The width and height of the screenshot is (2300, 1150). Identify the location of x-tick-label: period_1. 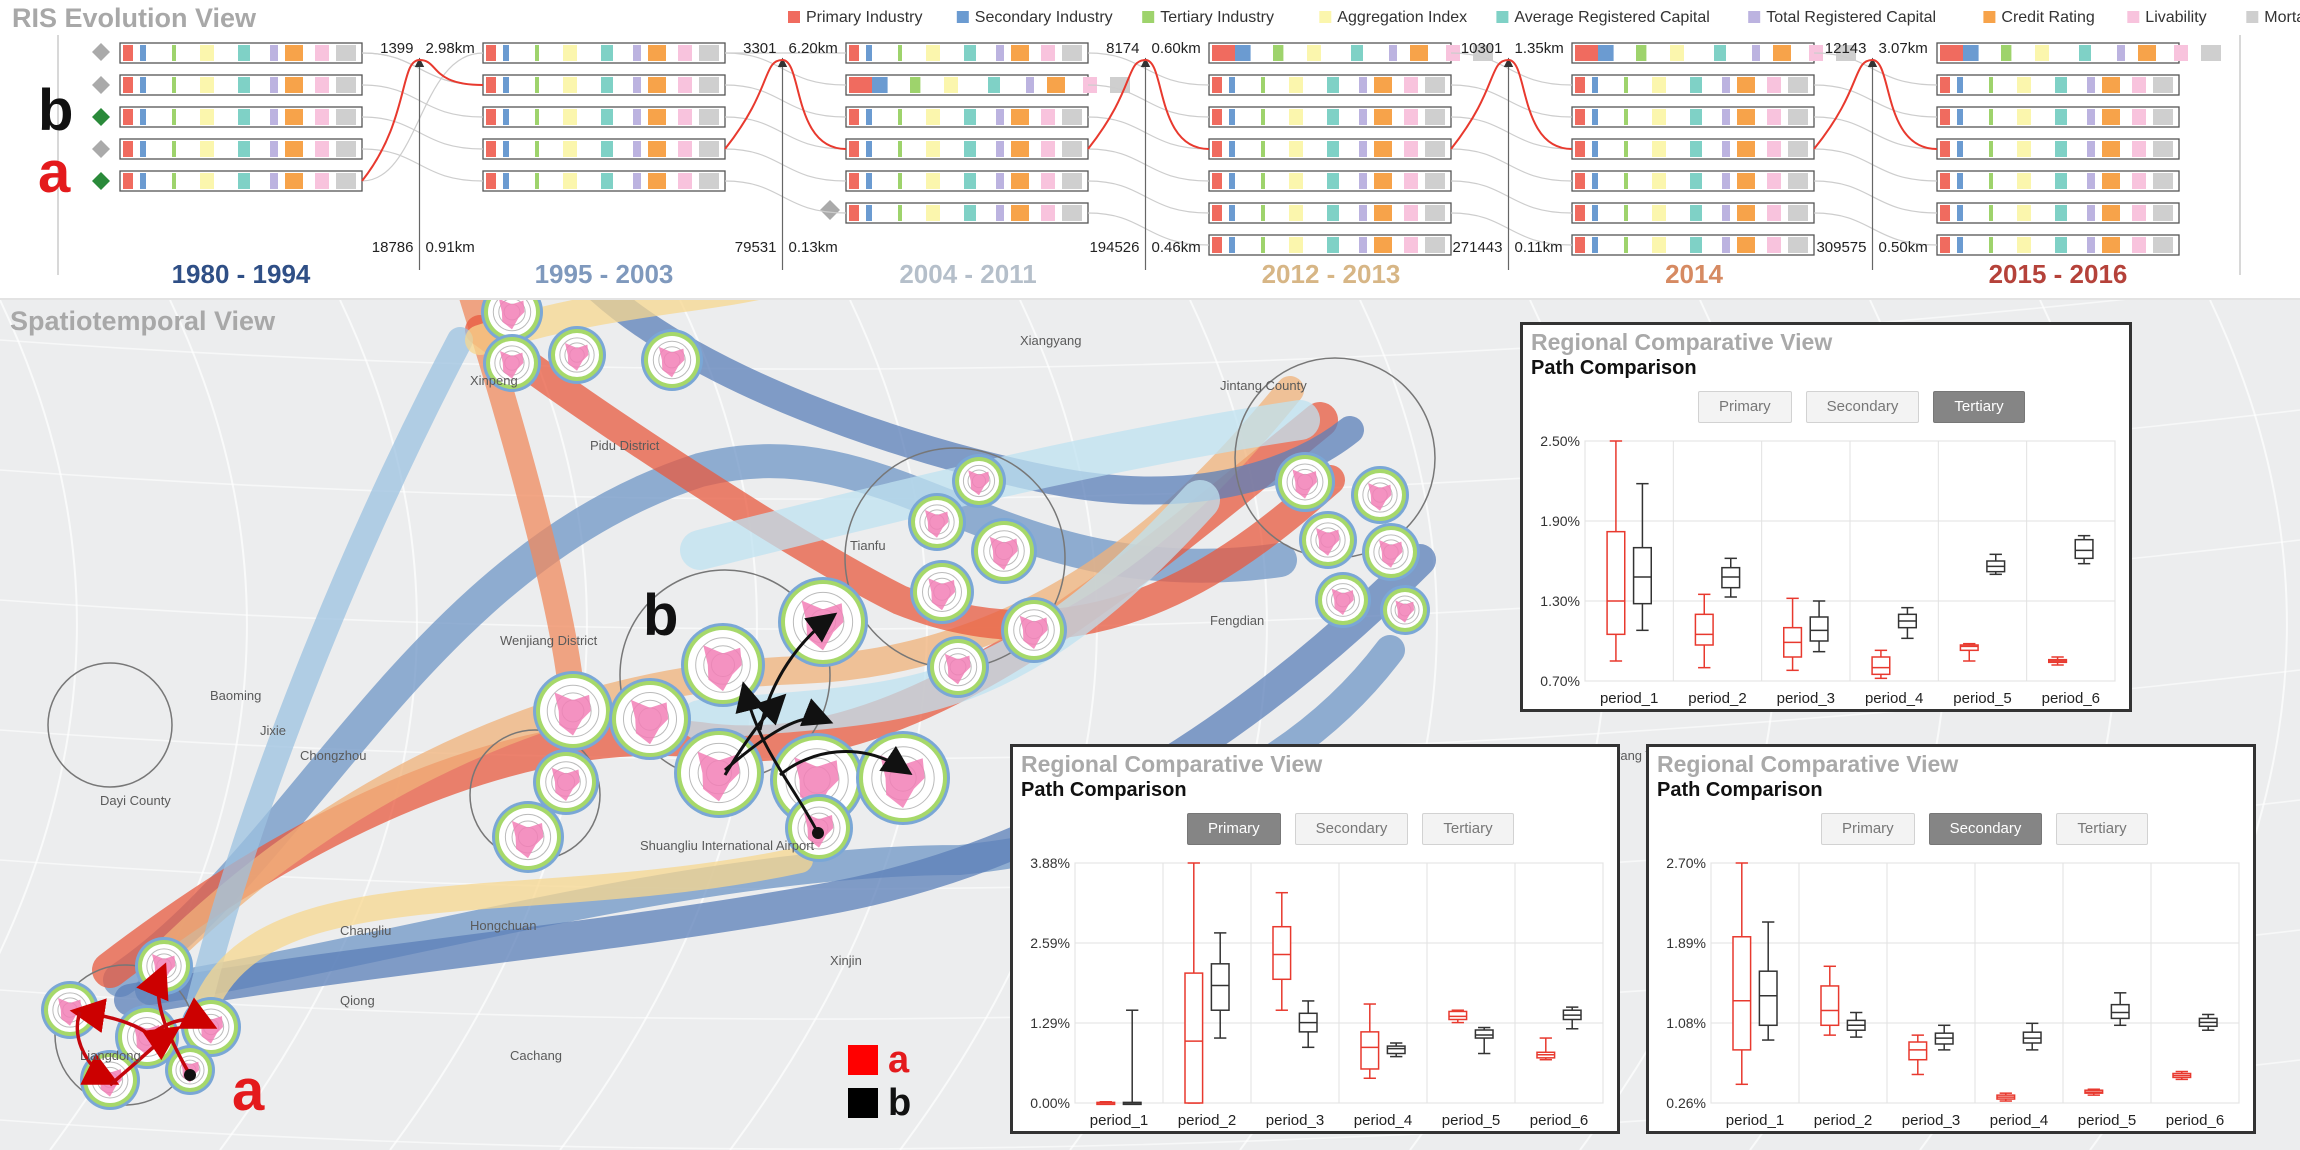
(1119, 1120).